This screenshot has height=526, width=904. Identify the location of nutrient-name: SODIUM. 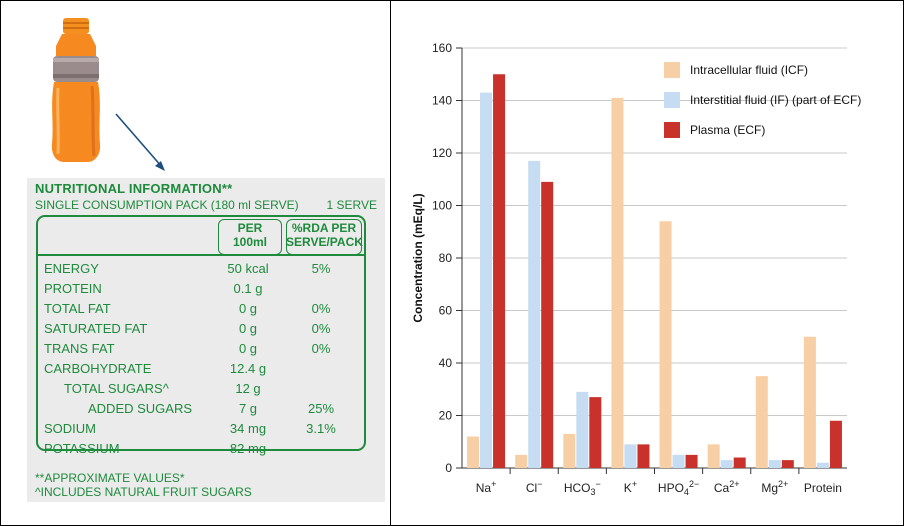
(70, 428).